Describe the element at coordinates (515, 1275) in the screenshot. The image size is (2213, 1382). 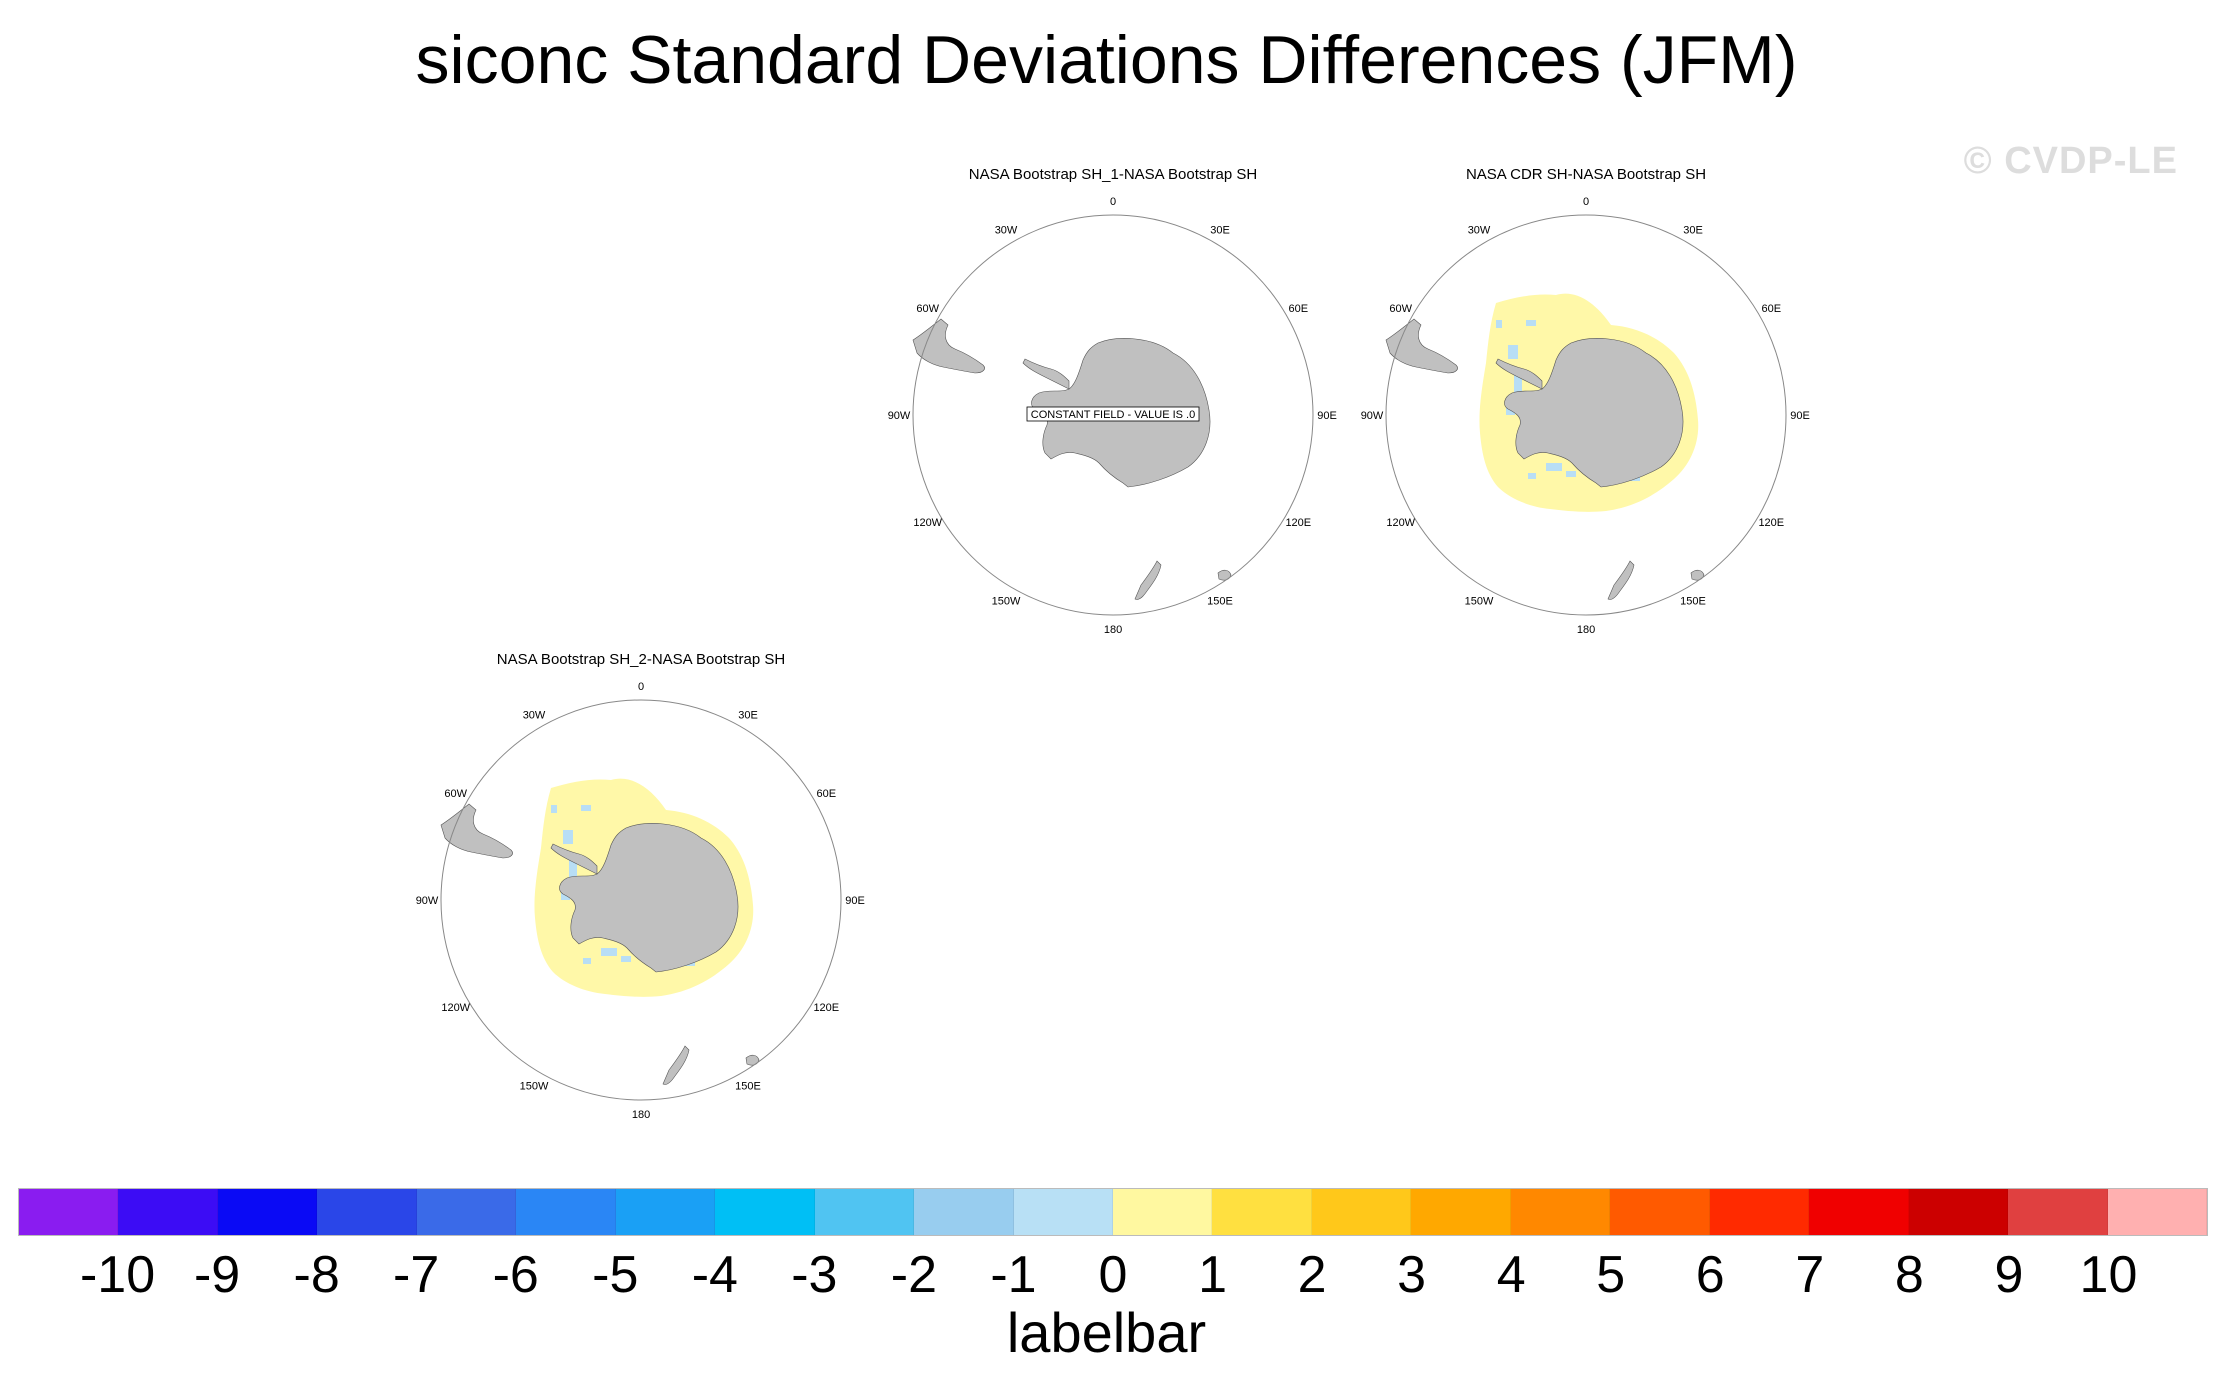
I see `colorbar-tick-label: -6` at that location.